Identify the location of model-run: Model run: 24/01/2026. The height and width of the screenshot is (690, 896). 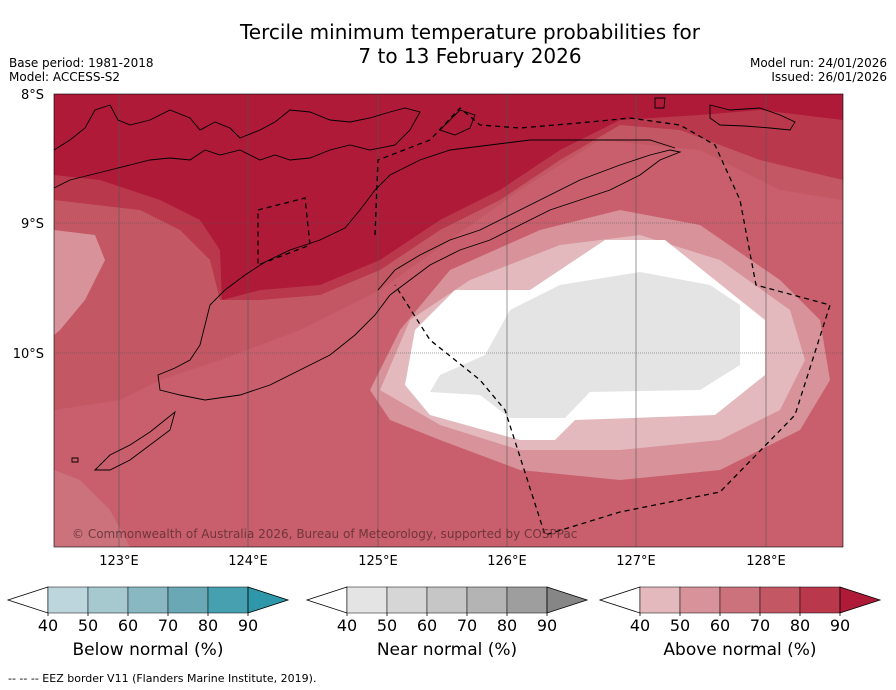
(818, 63).